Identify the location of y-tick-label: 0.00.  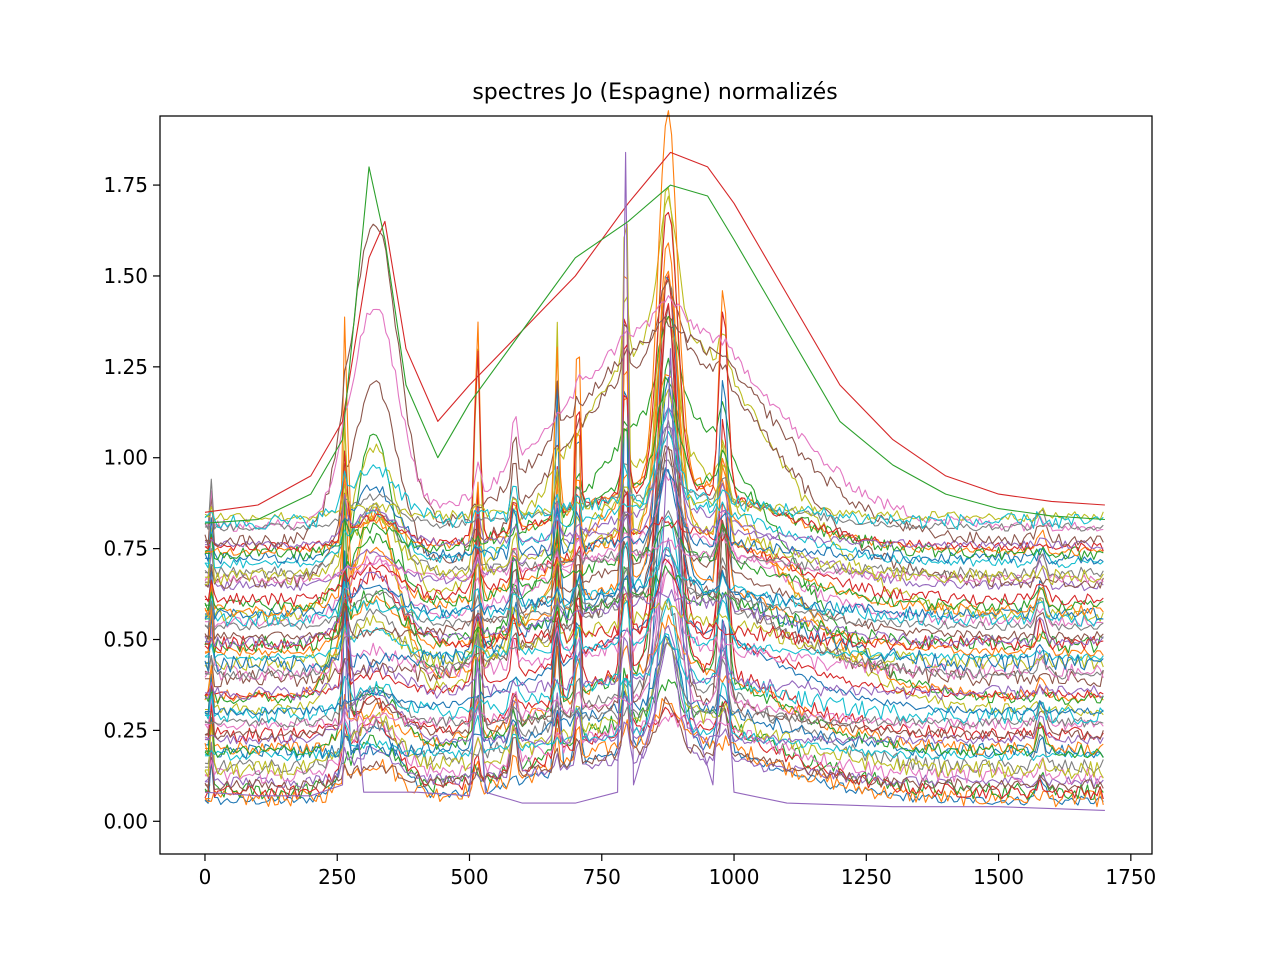
(125, 821).